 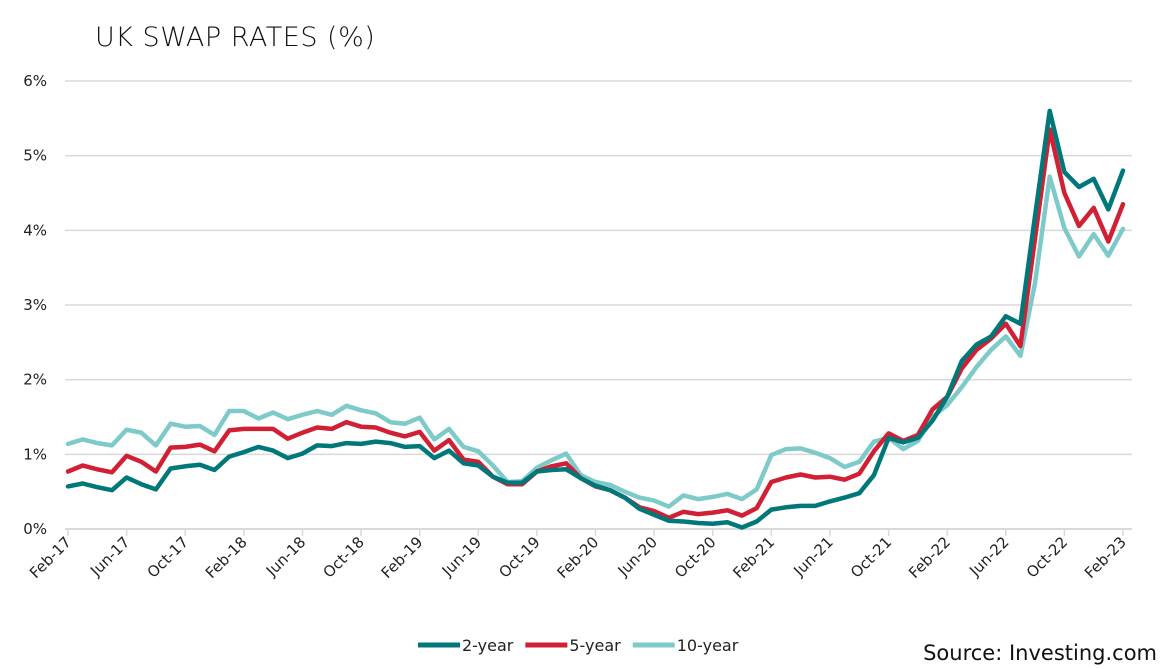 What do you see at coordinates (35, 230) in the screenshot?
I see `y-tick-label: 4%` at bounding box center [35, 230].